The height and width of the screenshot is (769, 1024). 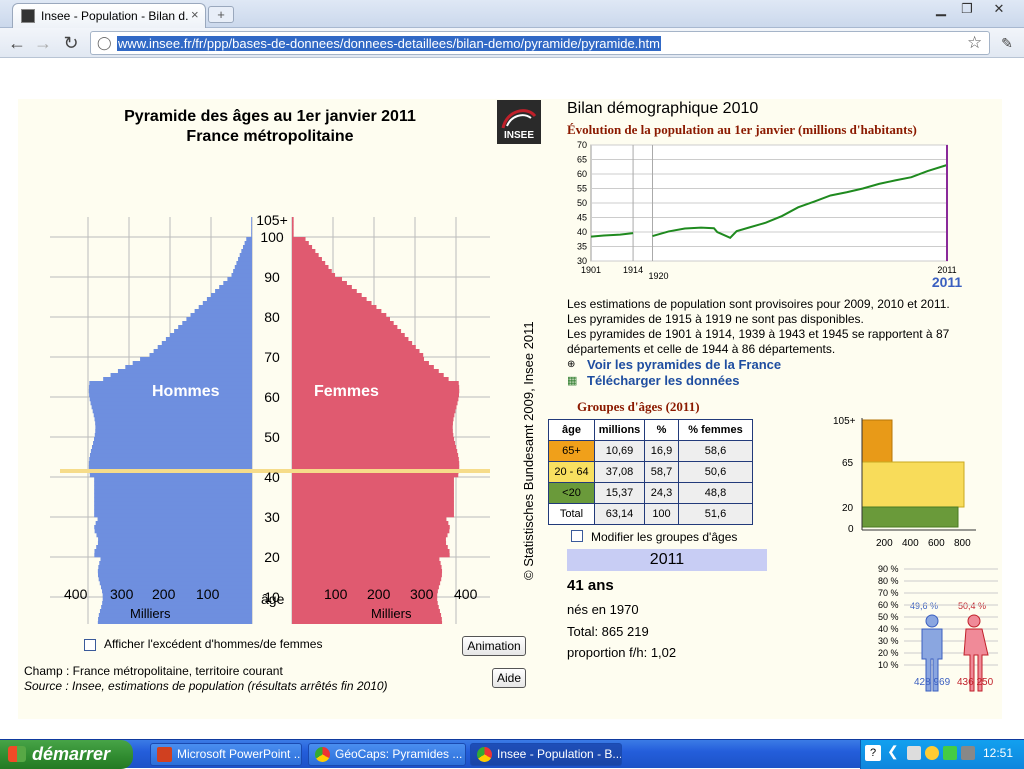 I want to click on x-tick-label: 1914, so click(x=633, y=270).